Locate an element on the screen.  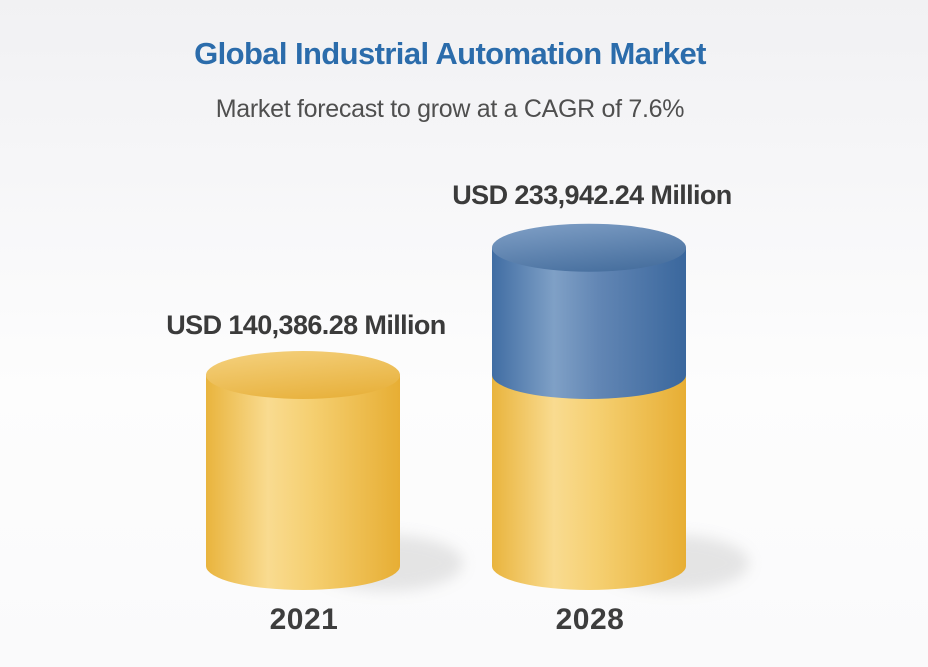
category-label-2021: 2021 is located at coordinates (304, 619).